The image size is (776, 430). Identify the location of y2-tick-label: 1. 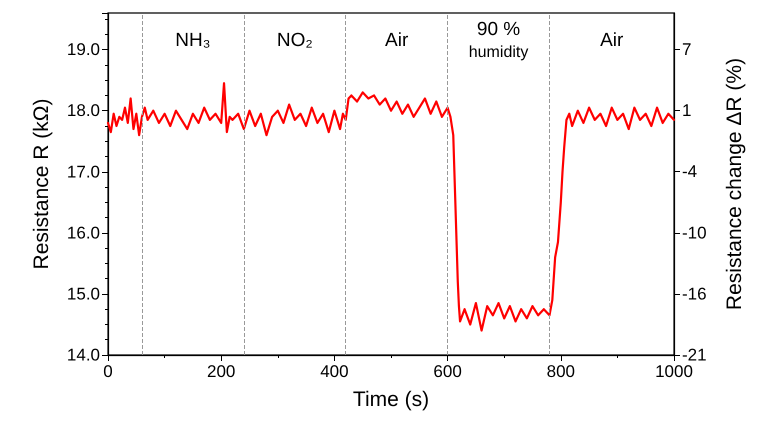
(687, 110).